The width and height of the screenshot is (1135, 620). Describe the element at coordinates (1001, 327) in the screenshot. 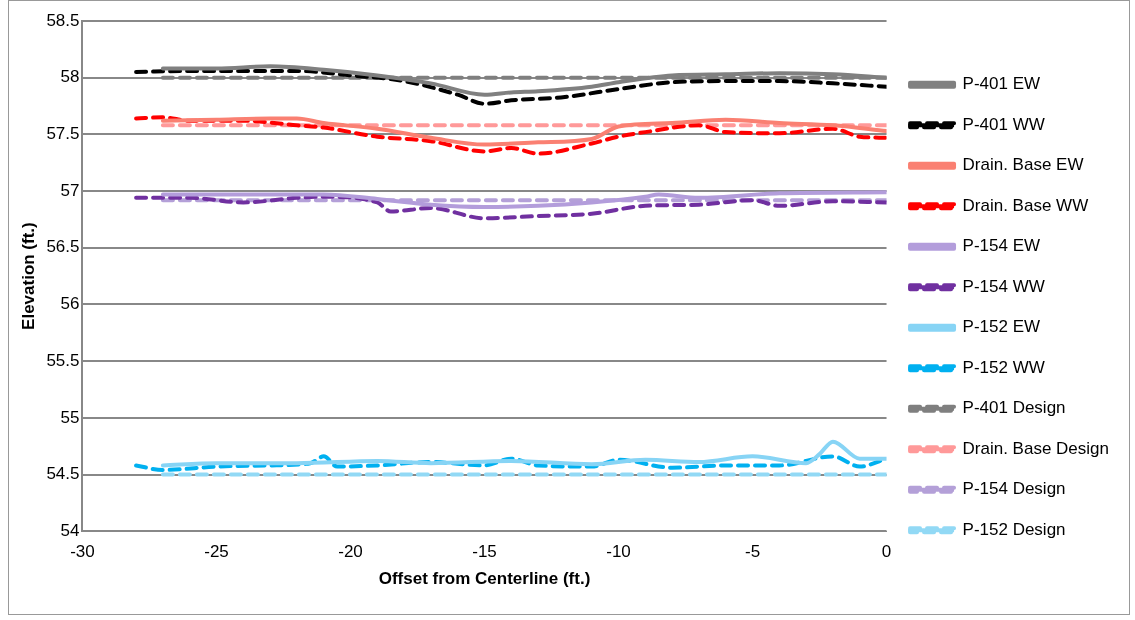

I see `legend-label: P-152 EW` at that location.